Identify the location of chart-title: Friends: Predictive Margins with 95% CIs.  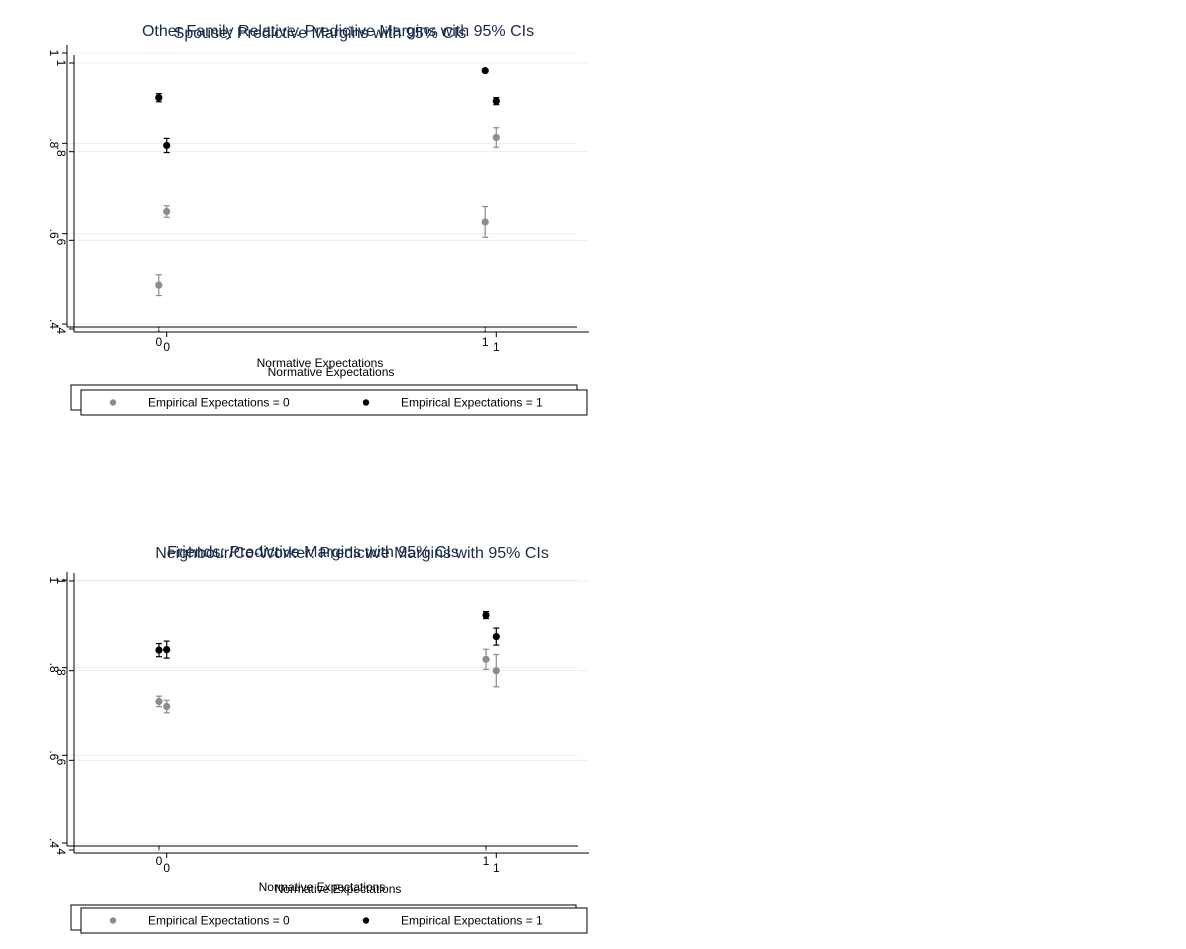
(313, 552).